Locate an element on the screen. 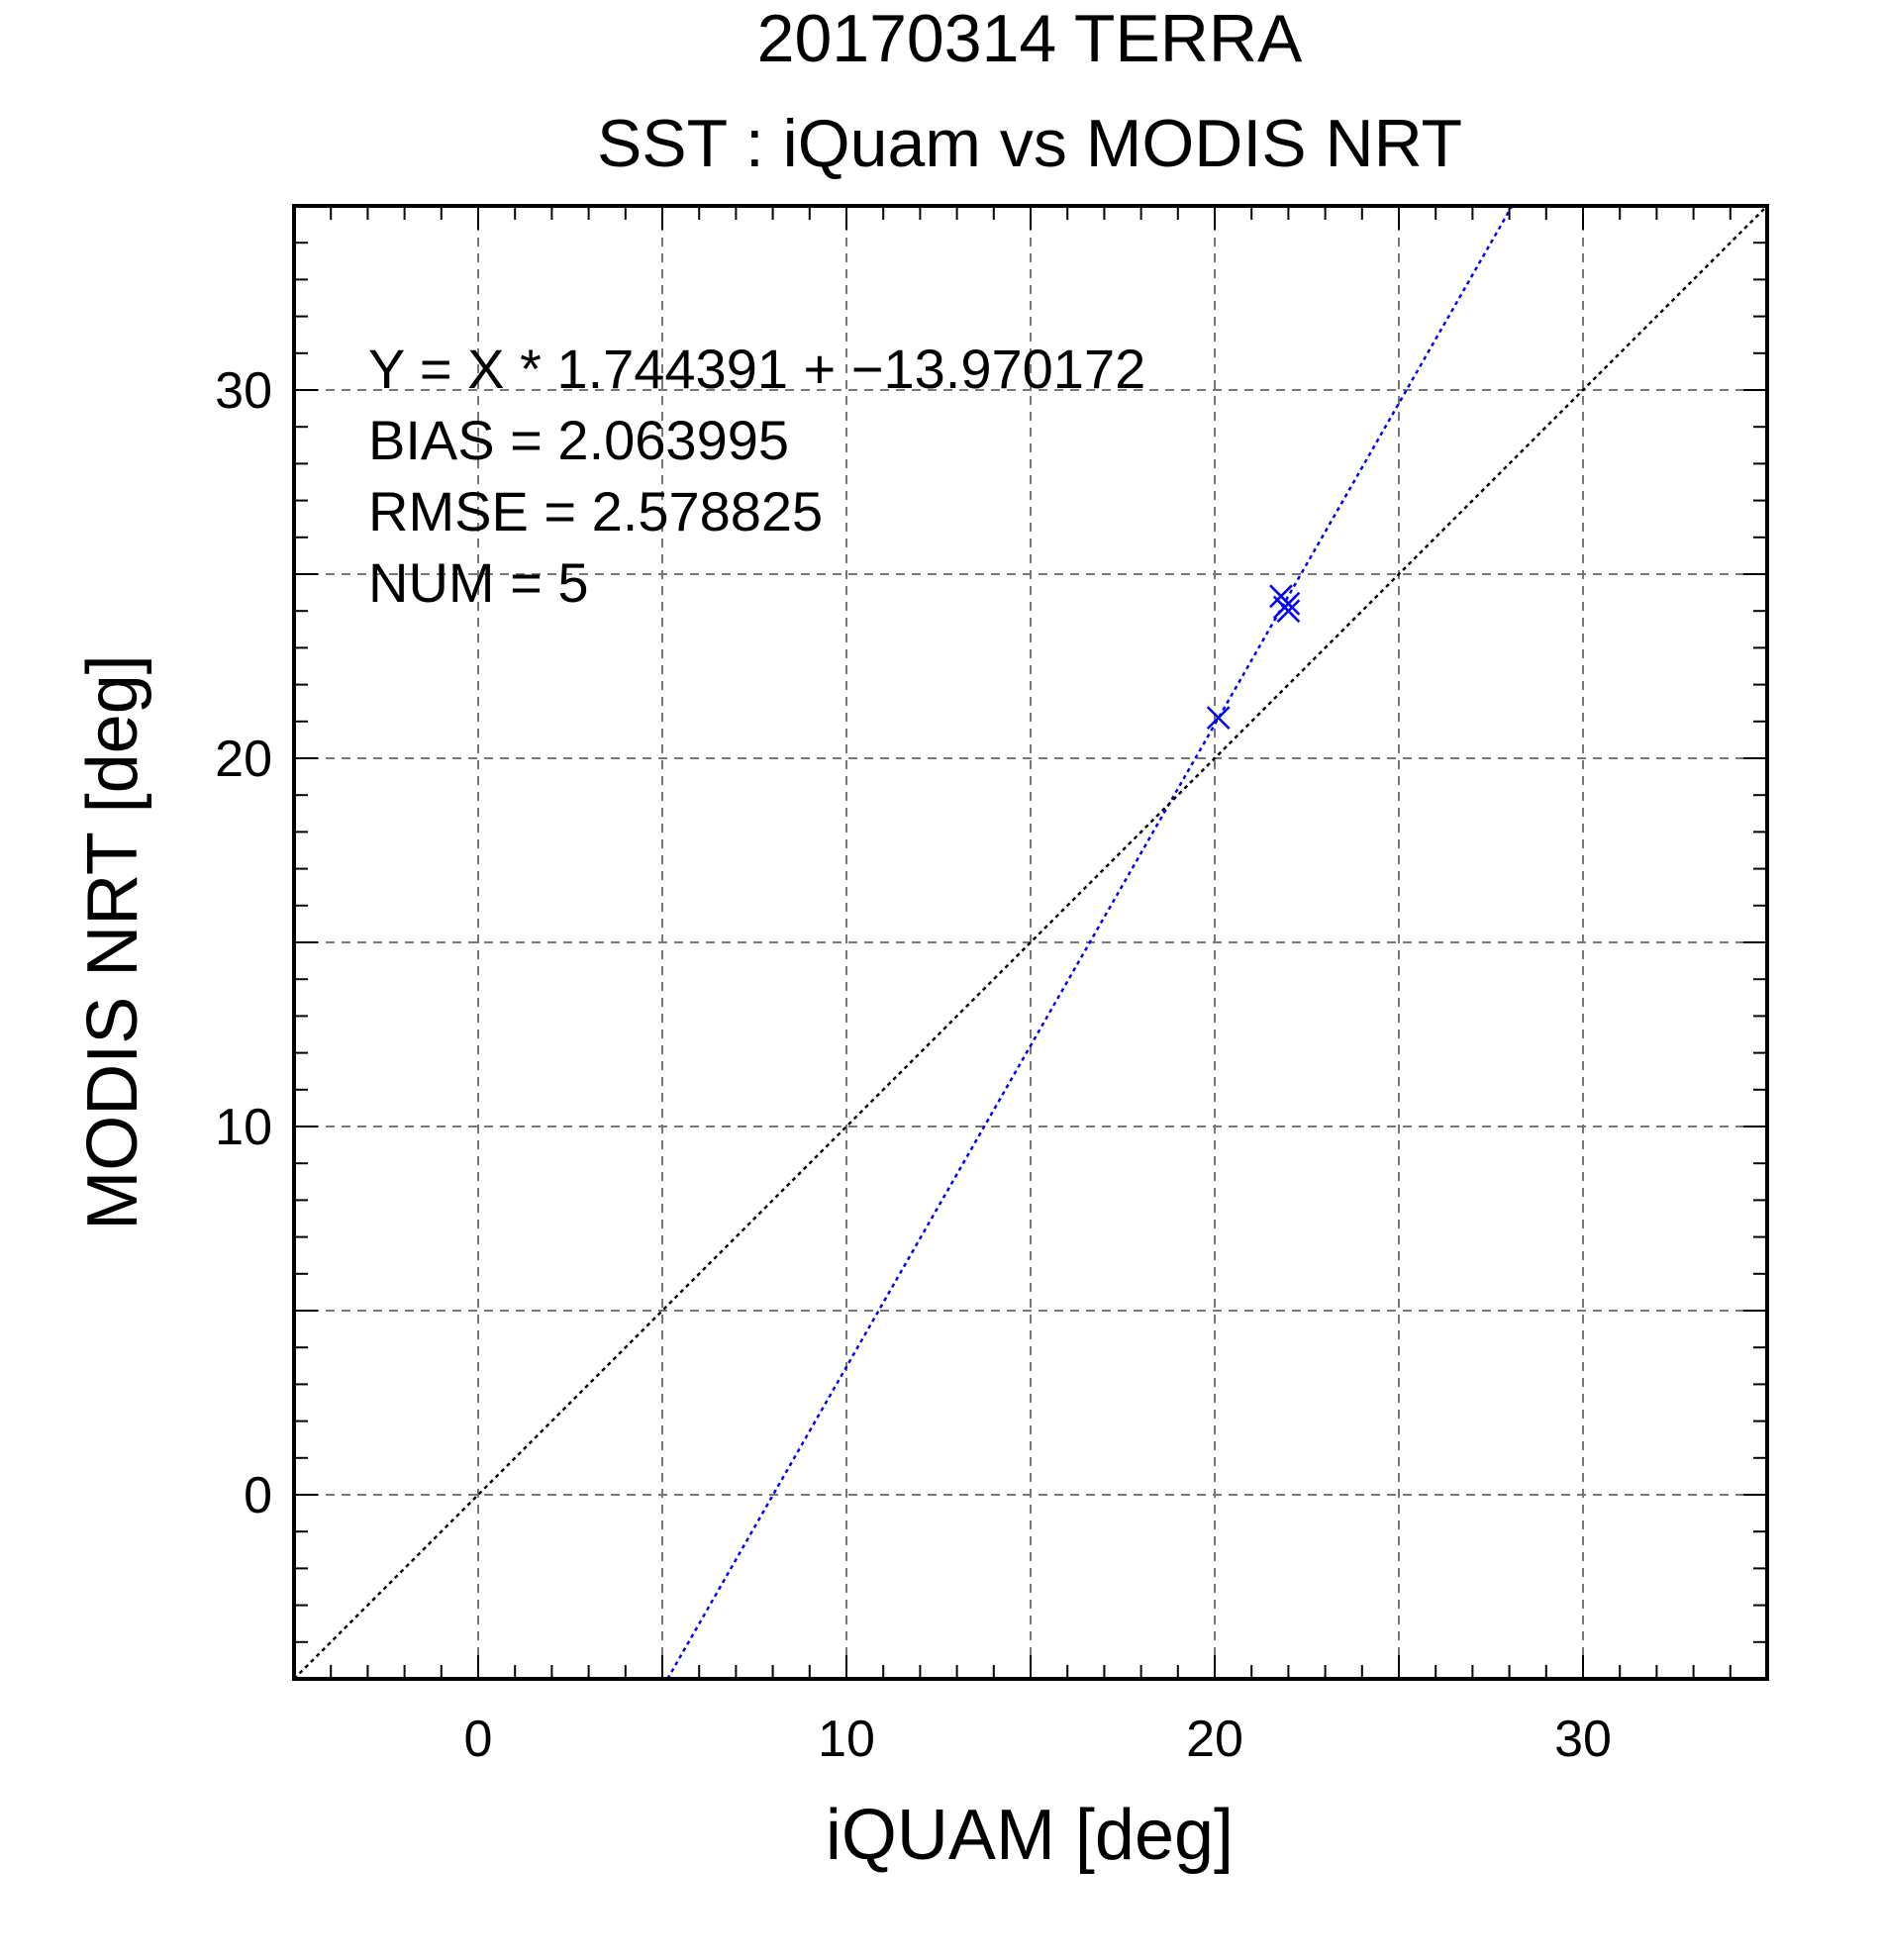 The image size is (1881, 1960). data-points is located at coordinates (1253, 657).